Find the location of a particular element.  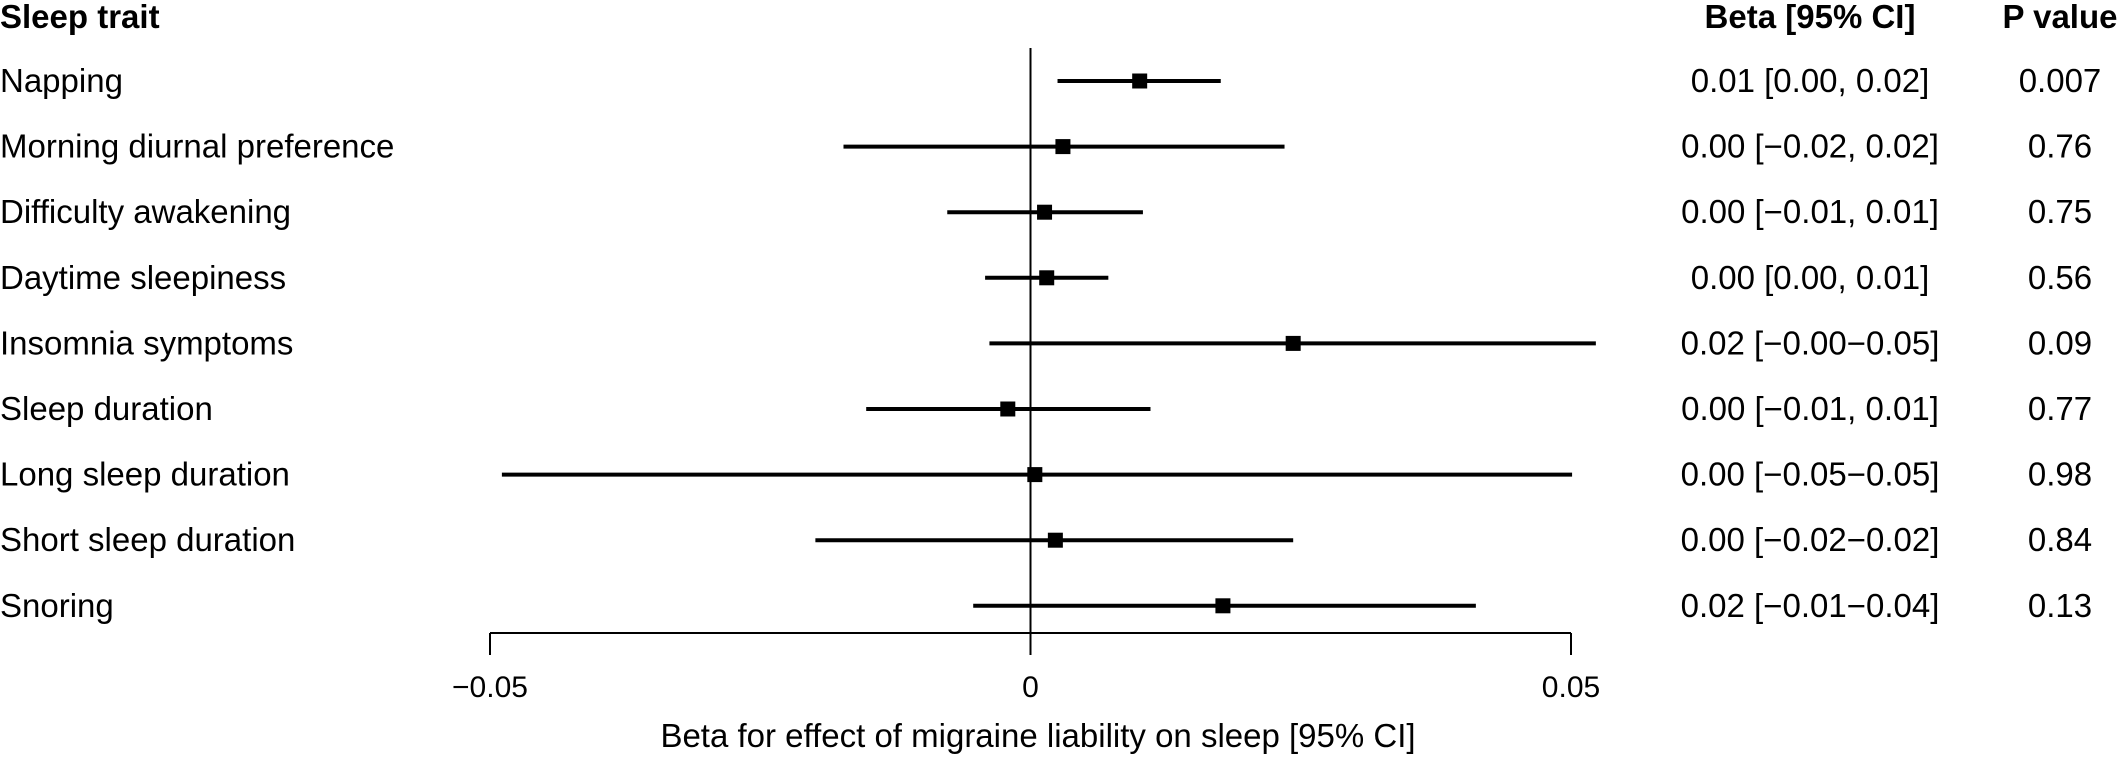

header-p-value: P value is located at coordinates (2060, 17).